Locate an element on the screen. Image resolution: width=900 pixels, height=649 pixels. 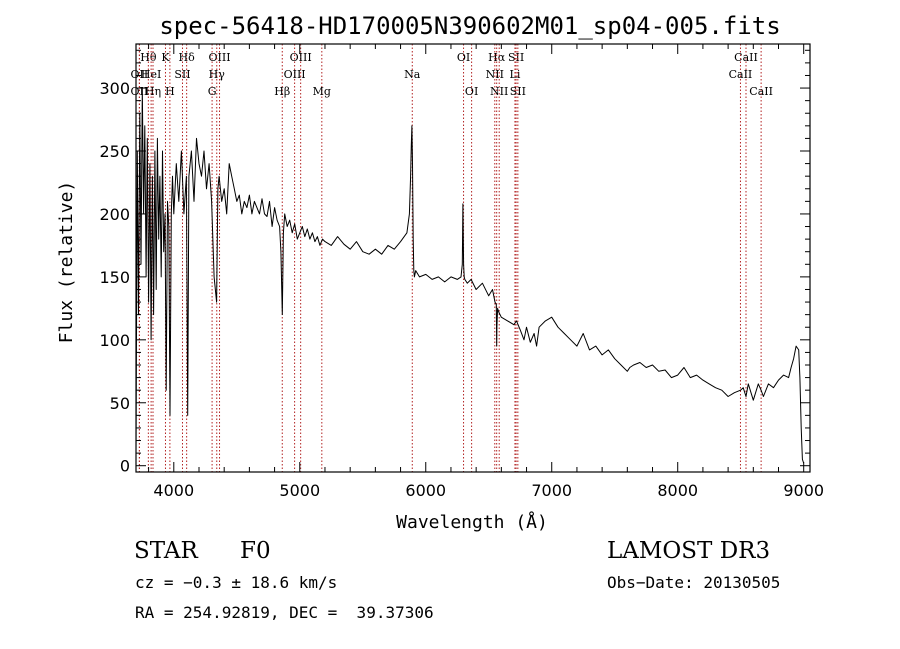
x-tick-label: 9000 is located at coordinates (803, 490).